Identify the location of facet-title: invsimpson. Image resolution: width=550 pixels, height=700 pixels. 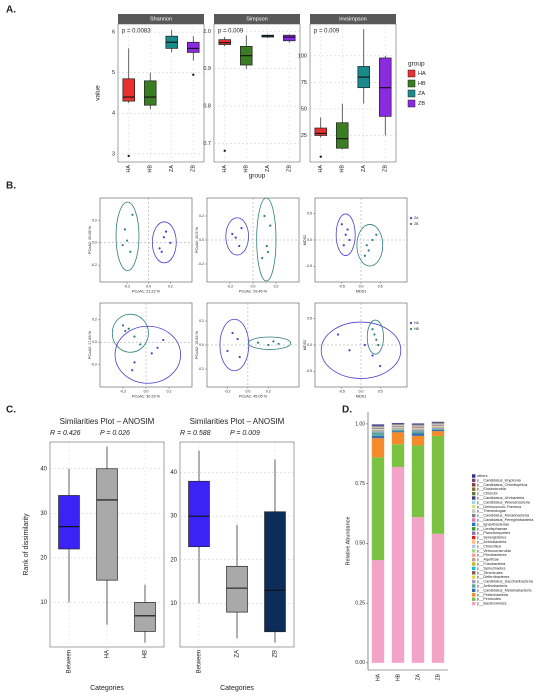
(353, 19).